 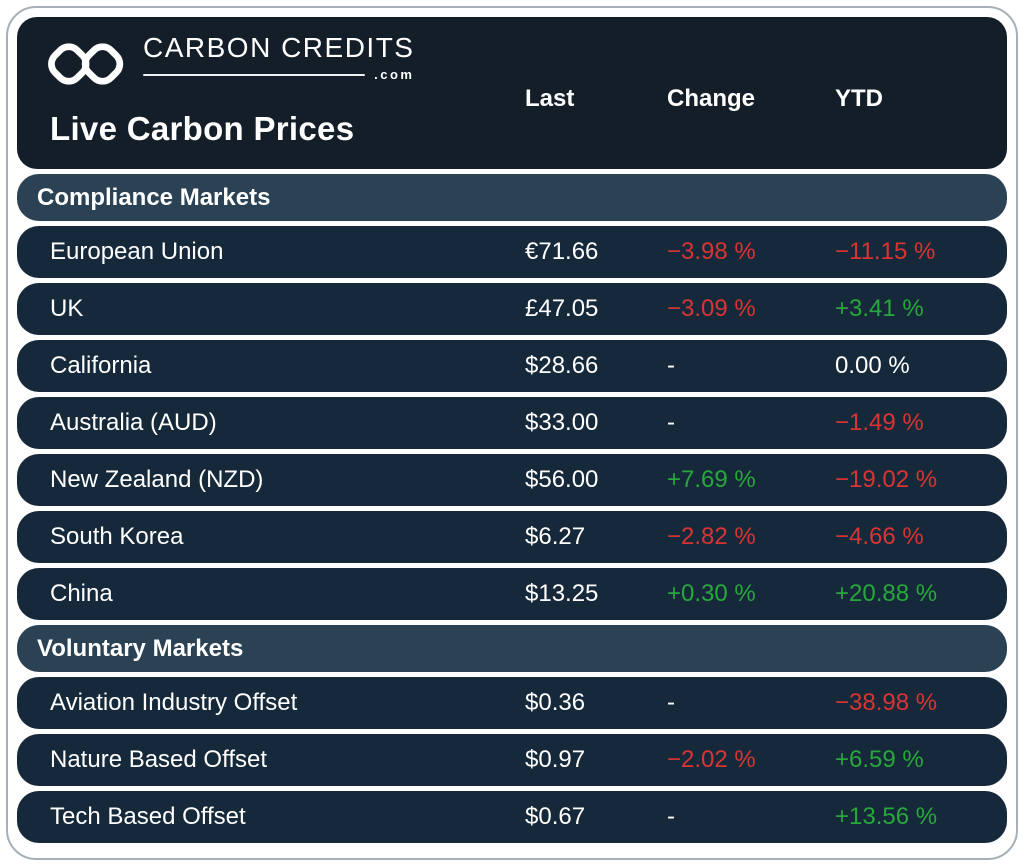 I want to click on logo-underline-row: .com, so click(x=278, y=74).